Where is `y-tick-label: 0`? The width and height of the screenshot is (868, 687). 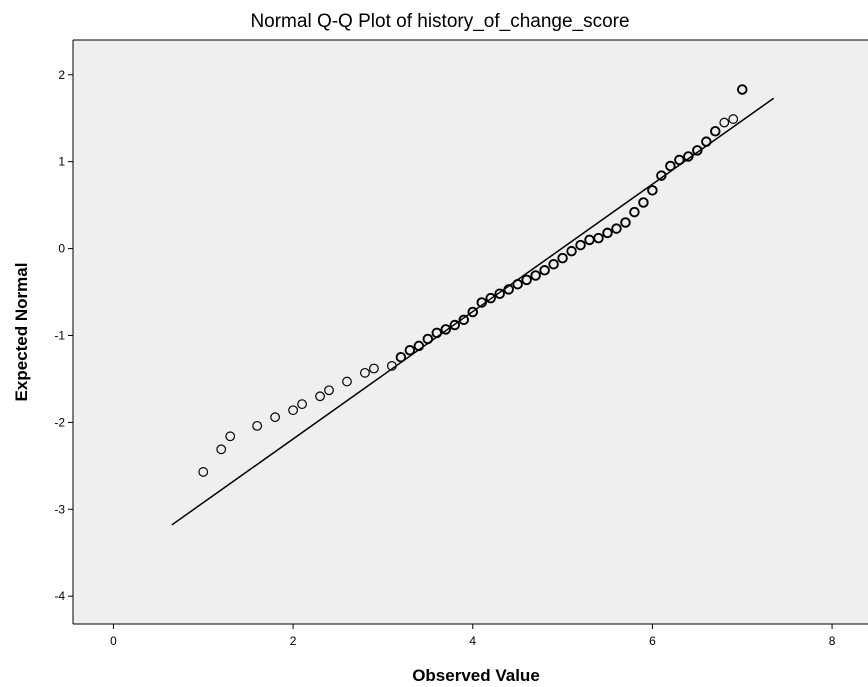 y-tick-label: 0 is located at coordinates (61, 249).